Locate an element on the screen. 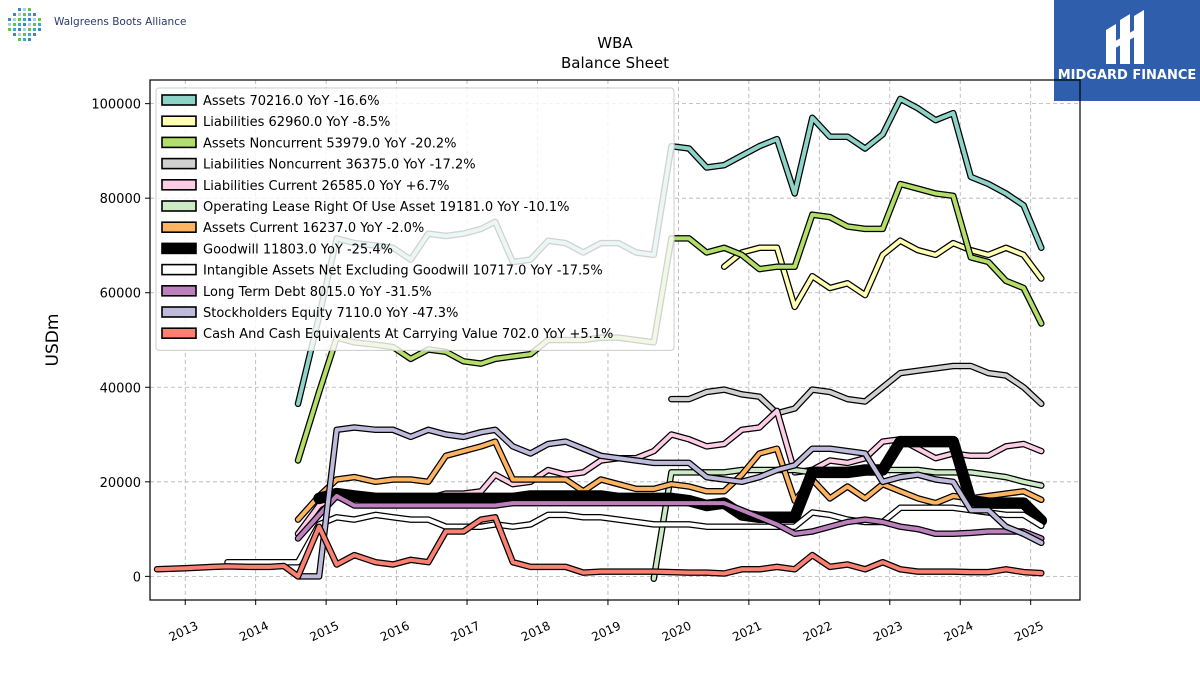 Image resolution: width=1200 pixels, height=675 pixels. y-tick-label: 0 is located at coordinates (137, 577).